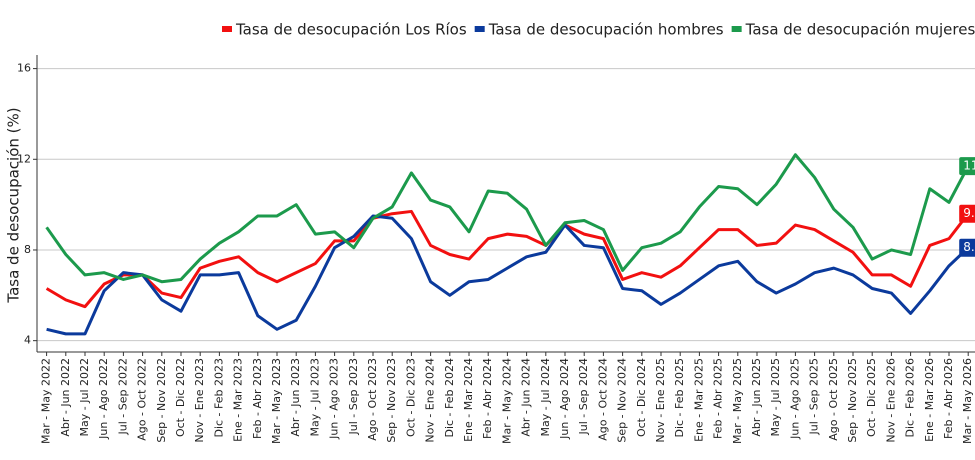 The height and width of the screenshot is (460, 975). Describe the element at coordinates (929, 400) in the screenshot. I see `x-tick-label: Ene - Mar 2026` at that location.